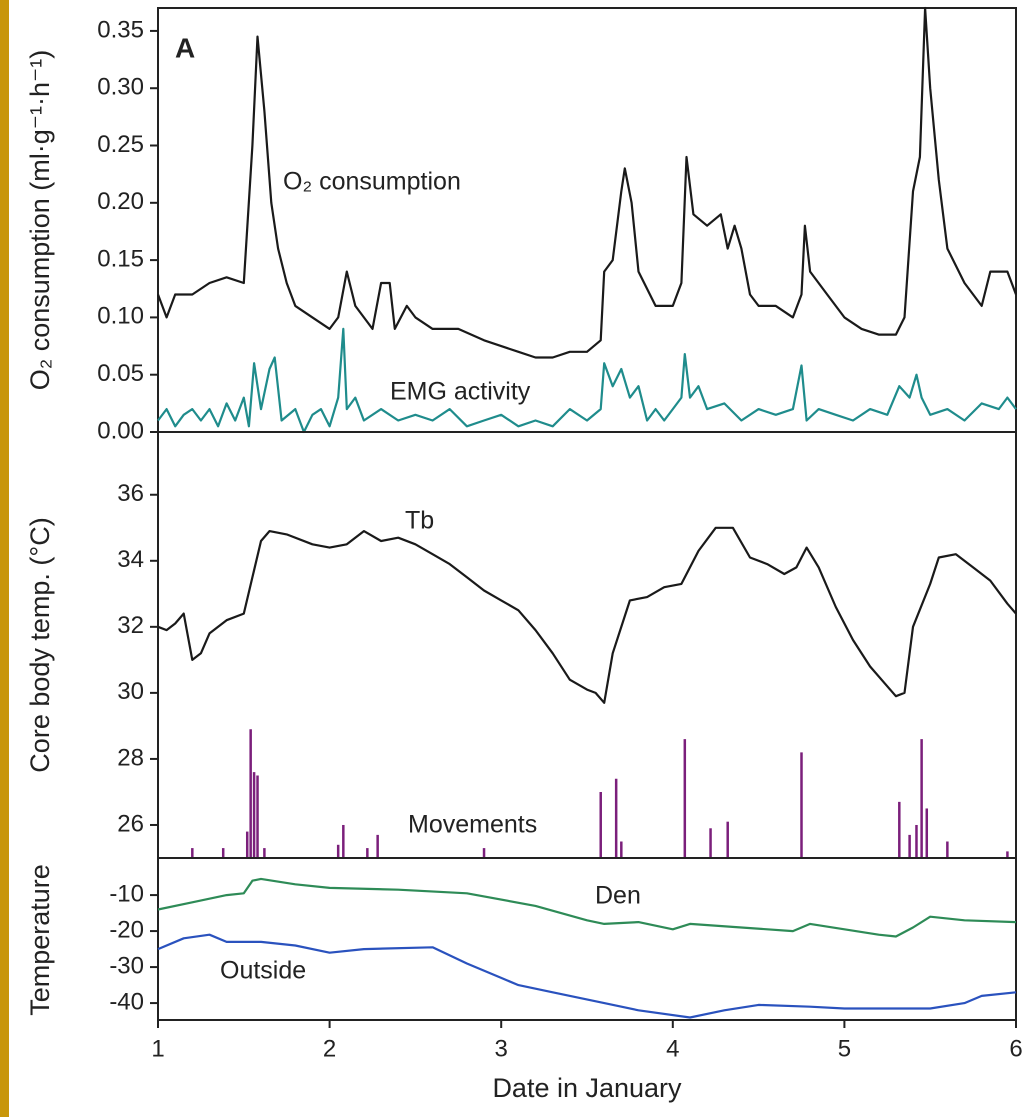 The height and width of the screenshot is (1117, 1028). Describe the element at coordinates (130, 757) in the screenshot. I see `y-tick-label: 28` at that location.